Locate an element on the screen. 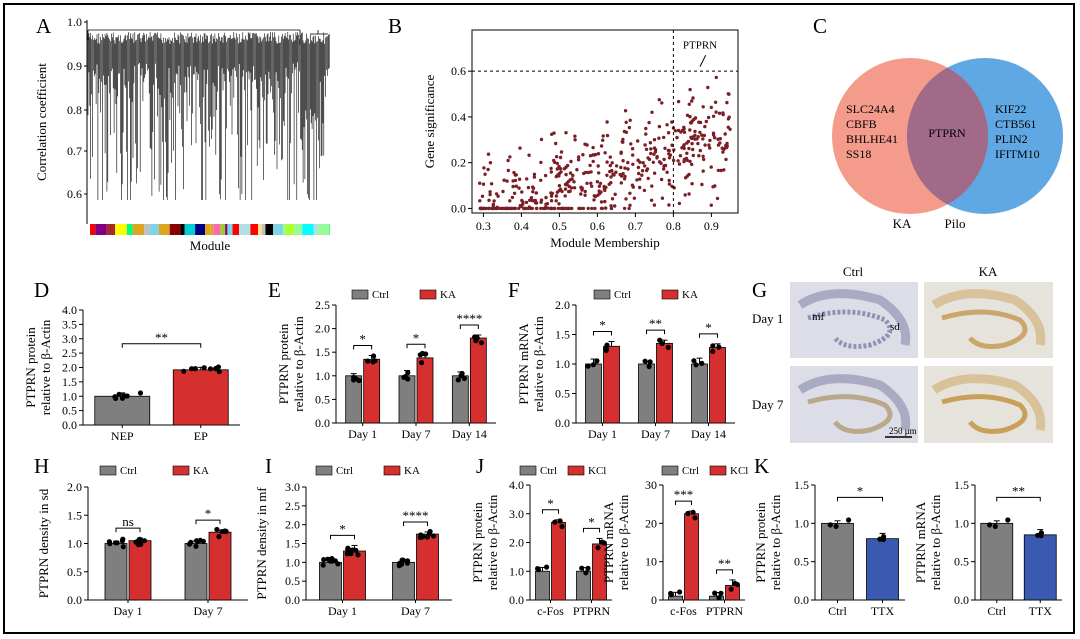  histology-row-day1: Day 1 is located at coordinates (767, 318).